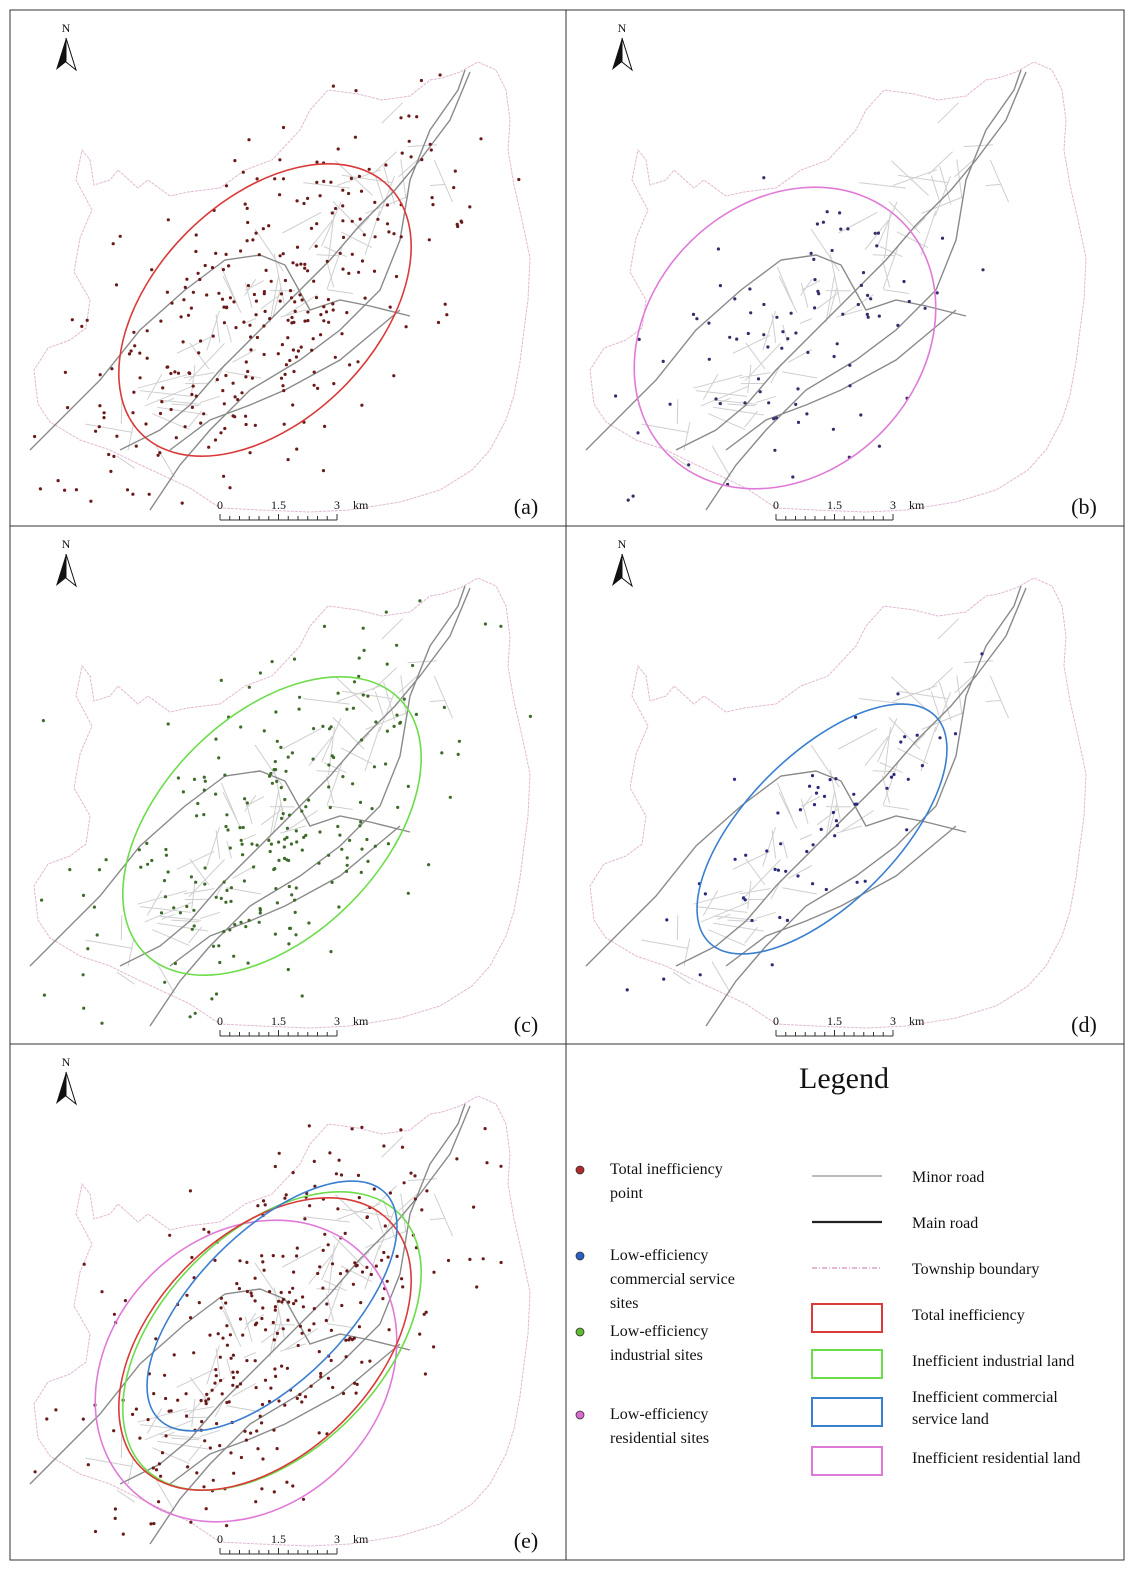 The image size is (1134, 1572). Describe the element at coordinates (624, 1303) in the screenshot. I see `legend-point-label: sites` at that location.